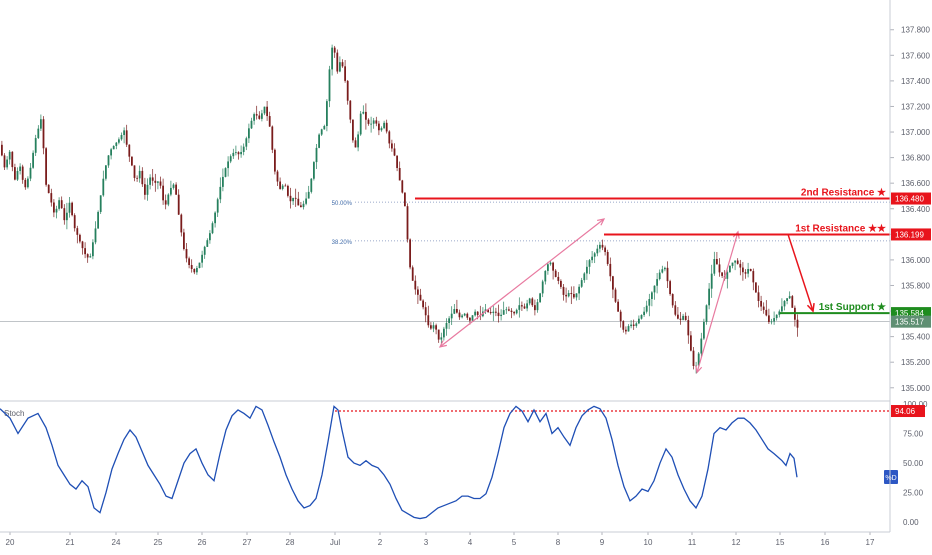 The height and width of the screenshot is (555, 932). What do you see at coordinates (440, 539) in the screenshot?
I see `time-axis: 20 21 24 25 26 27 28 Jul 2 3 4 5 8 9 10 11 12 15 16 17` at bounding box center [440, 539].